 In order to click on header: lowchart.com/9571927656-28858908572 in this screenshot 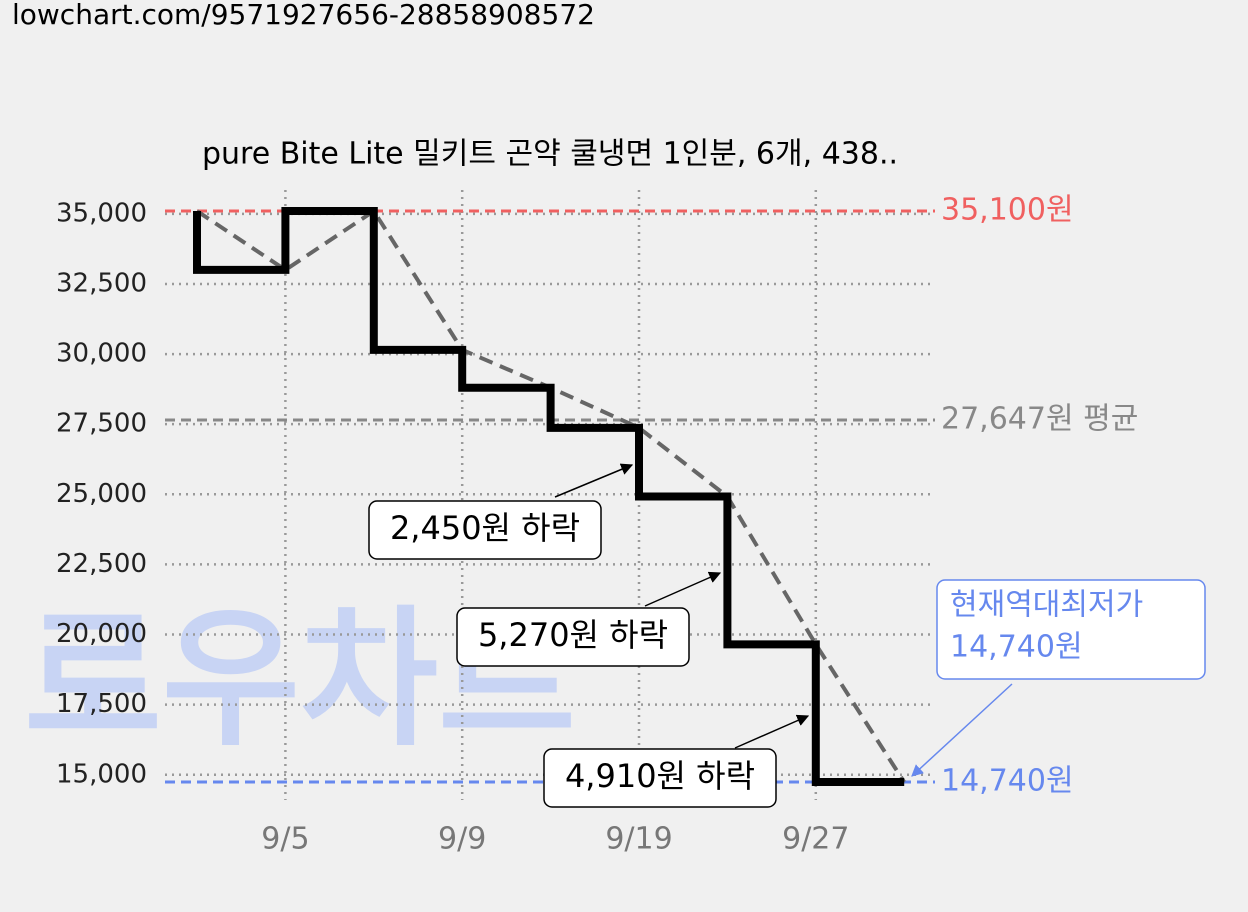, I will do `click(303, 15)`.